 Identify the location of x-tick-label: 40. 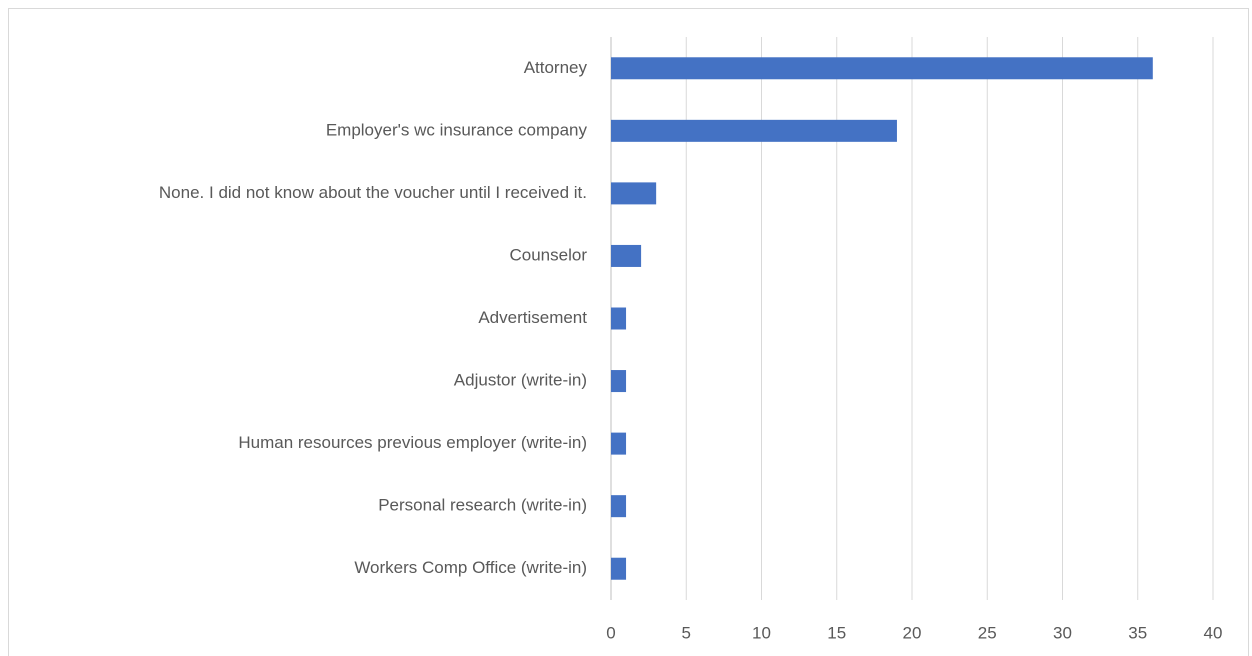
(1213, 632).